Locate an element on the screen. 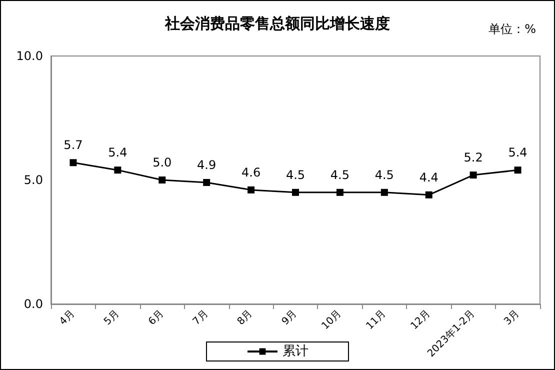 The image size is (555, 370). y-tick-label: 5.0 is located at coordinates (33, 180).